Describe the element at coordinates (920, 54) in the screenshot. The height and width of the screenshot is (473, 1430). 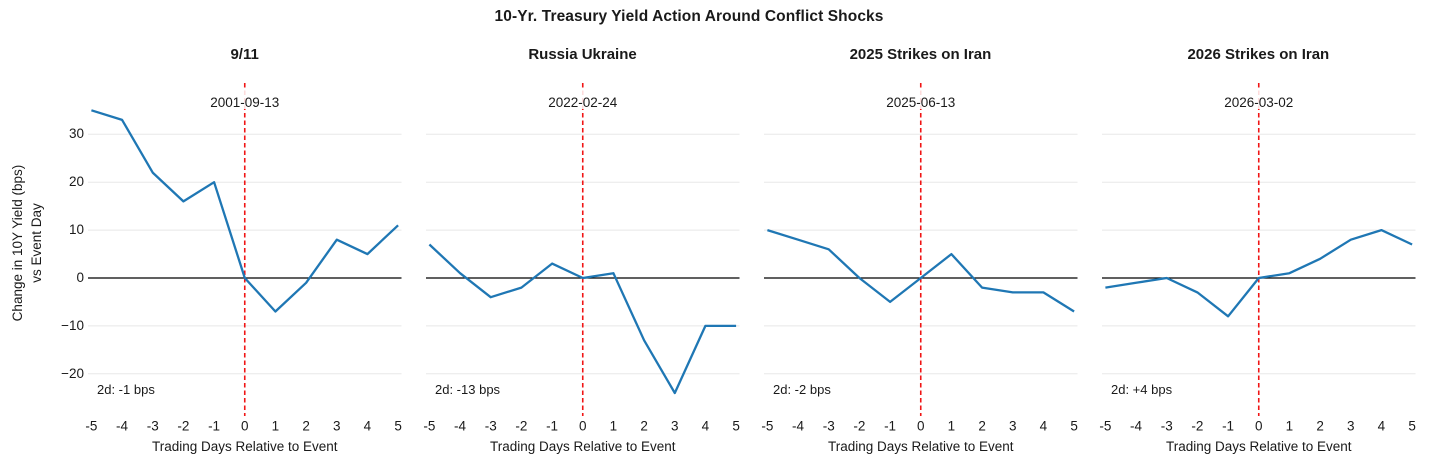
I see `panel-title: 2025 Strikes on Iran` at that location.